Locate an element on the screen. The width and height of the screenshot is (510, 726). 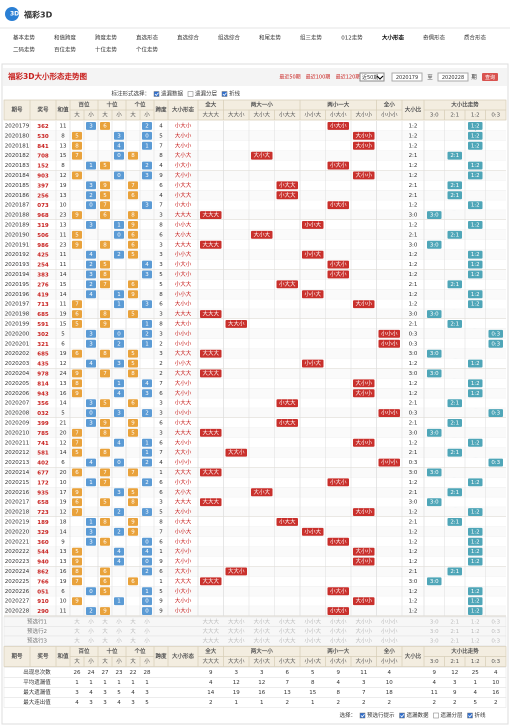
shape-hit is located at coordinates (287, 185).